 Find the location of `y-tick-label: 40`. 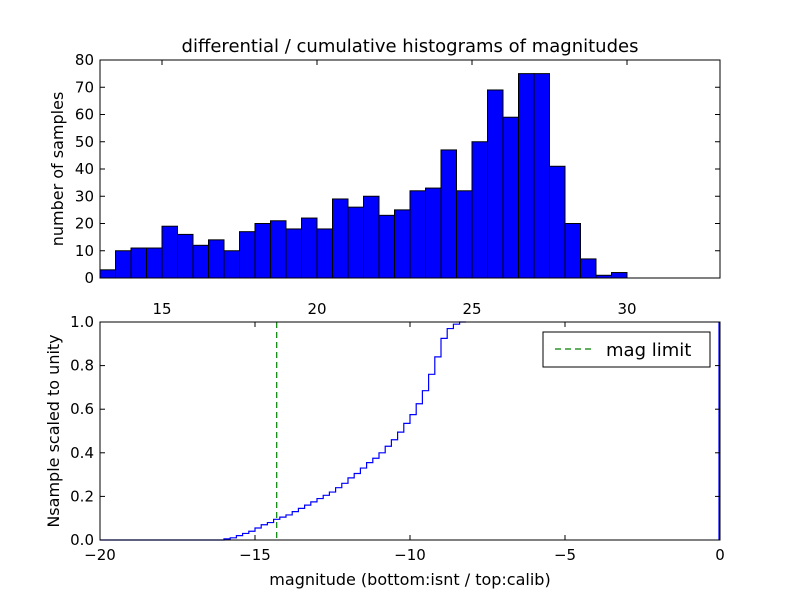

y-tick-label: 40 is located at coordinates (84, 169).